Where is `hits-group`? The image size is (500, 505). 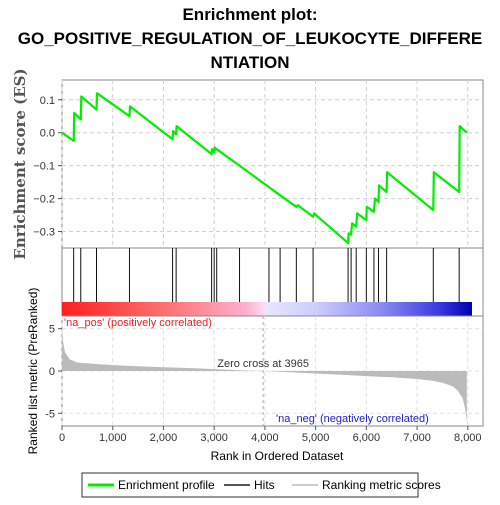
hits-group is located at coordinates (266, 275).